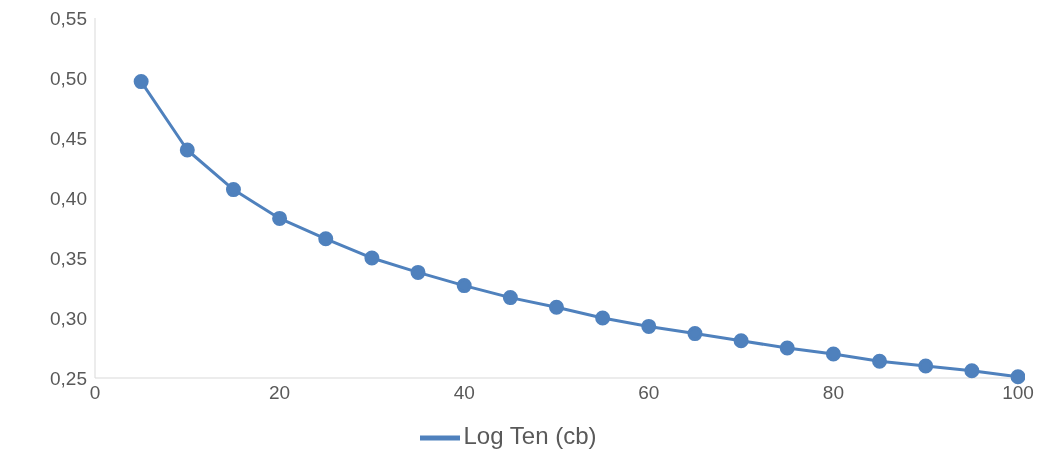 The height and width of the screenshot is (470, 1058). Describe the element at coordinates (95, 393) in the screenshot. I see `x-tick-label: 0` at that location.